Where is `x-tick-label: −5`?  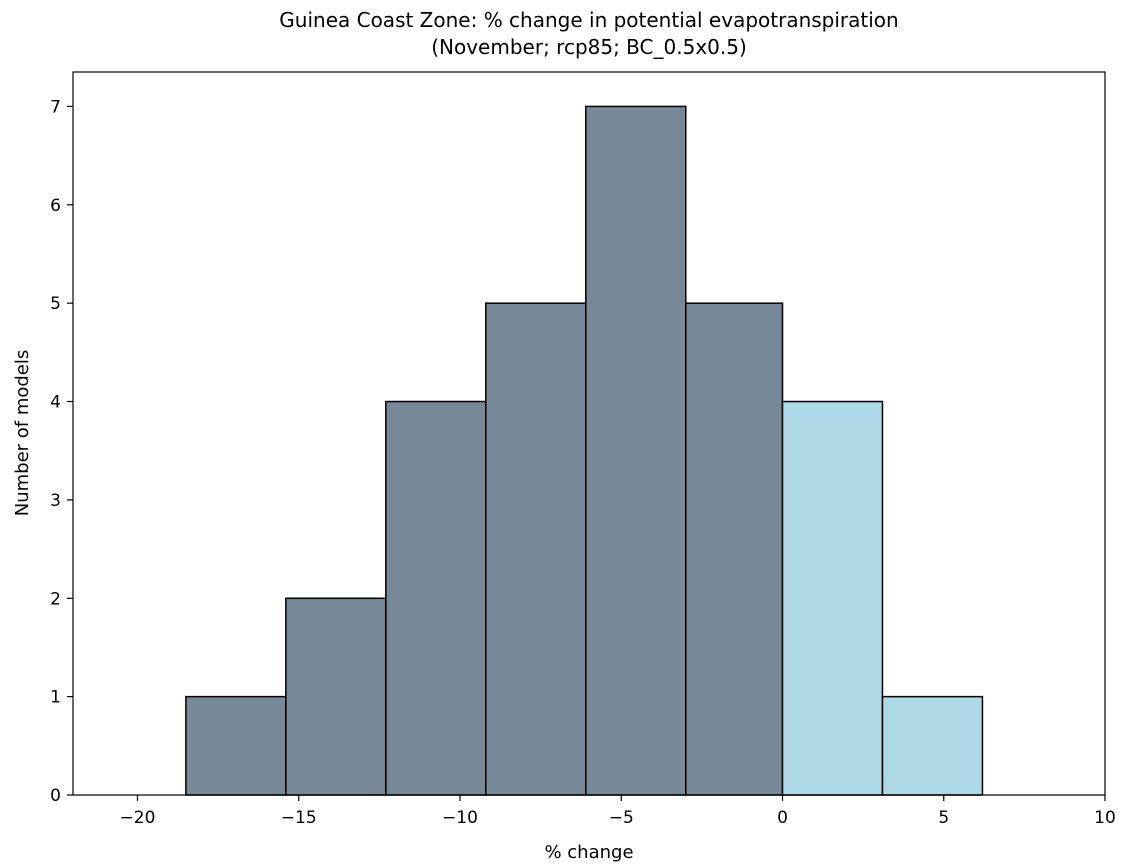 x-tick-label: −5 is located at coordinates (621, 818).